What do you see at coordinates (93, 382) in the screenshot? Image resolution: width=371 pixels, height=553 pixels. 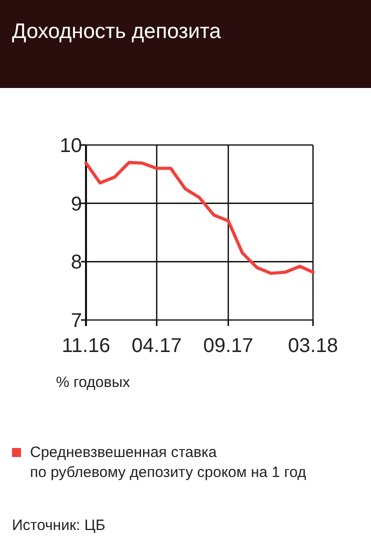 I see `y-axis-title: % годовых` at bounding box center [93, 382].